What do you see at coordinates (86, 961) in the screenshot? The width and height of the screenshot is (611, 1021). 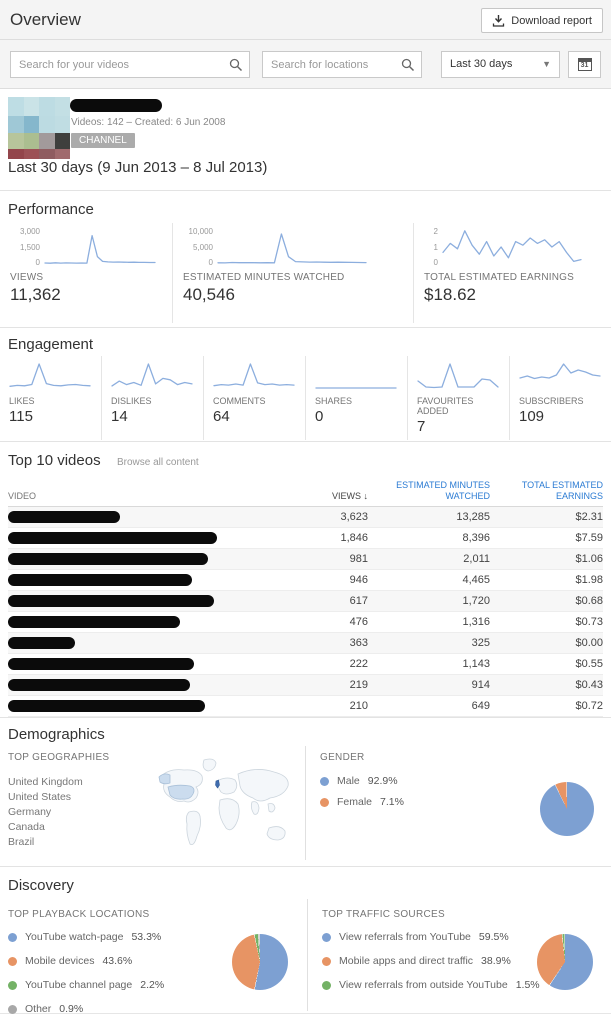 I see `legend-item-mobile-devices: Mobile devices 43.6%` at bounding box center [86, 961].